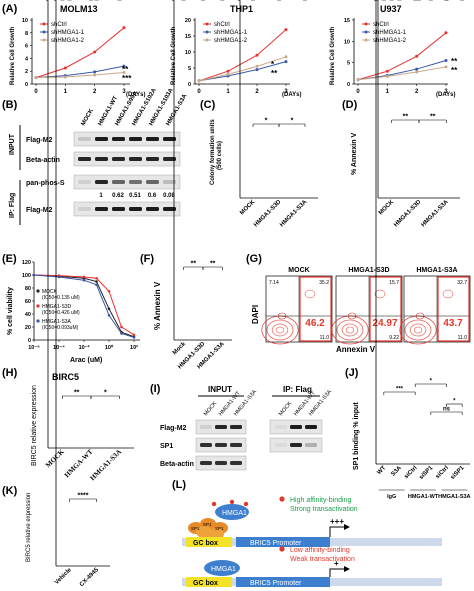  I want to click on y-axis-label: DAPI, so click(255, 314).